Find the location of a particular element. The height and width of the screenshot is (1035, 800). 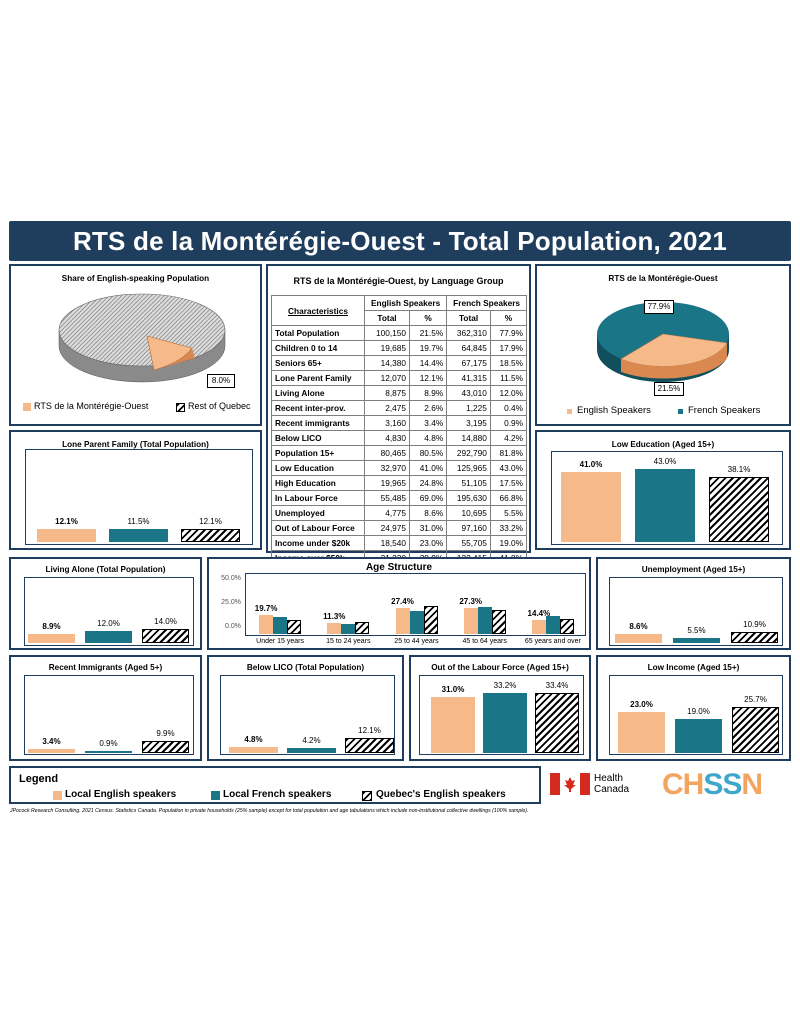

age-bar-english is located at coordinates (538, 627).